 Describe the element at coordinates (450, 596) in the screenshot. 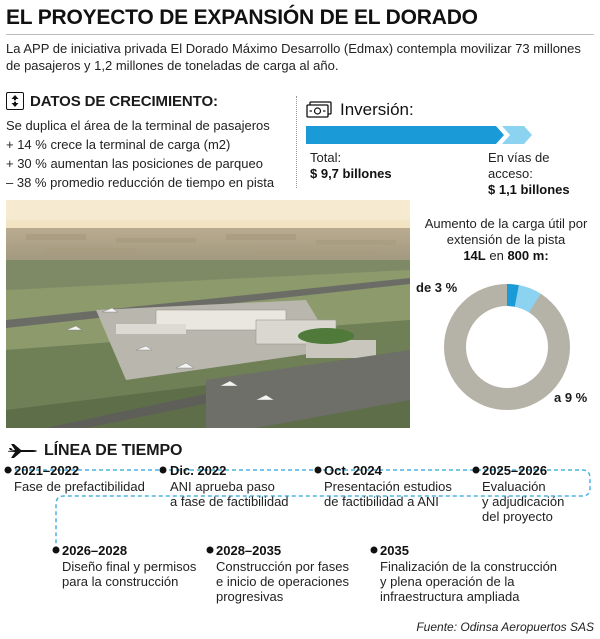

I see `event-desc: infraestructura ampliada` at that location.